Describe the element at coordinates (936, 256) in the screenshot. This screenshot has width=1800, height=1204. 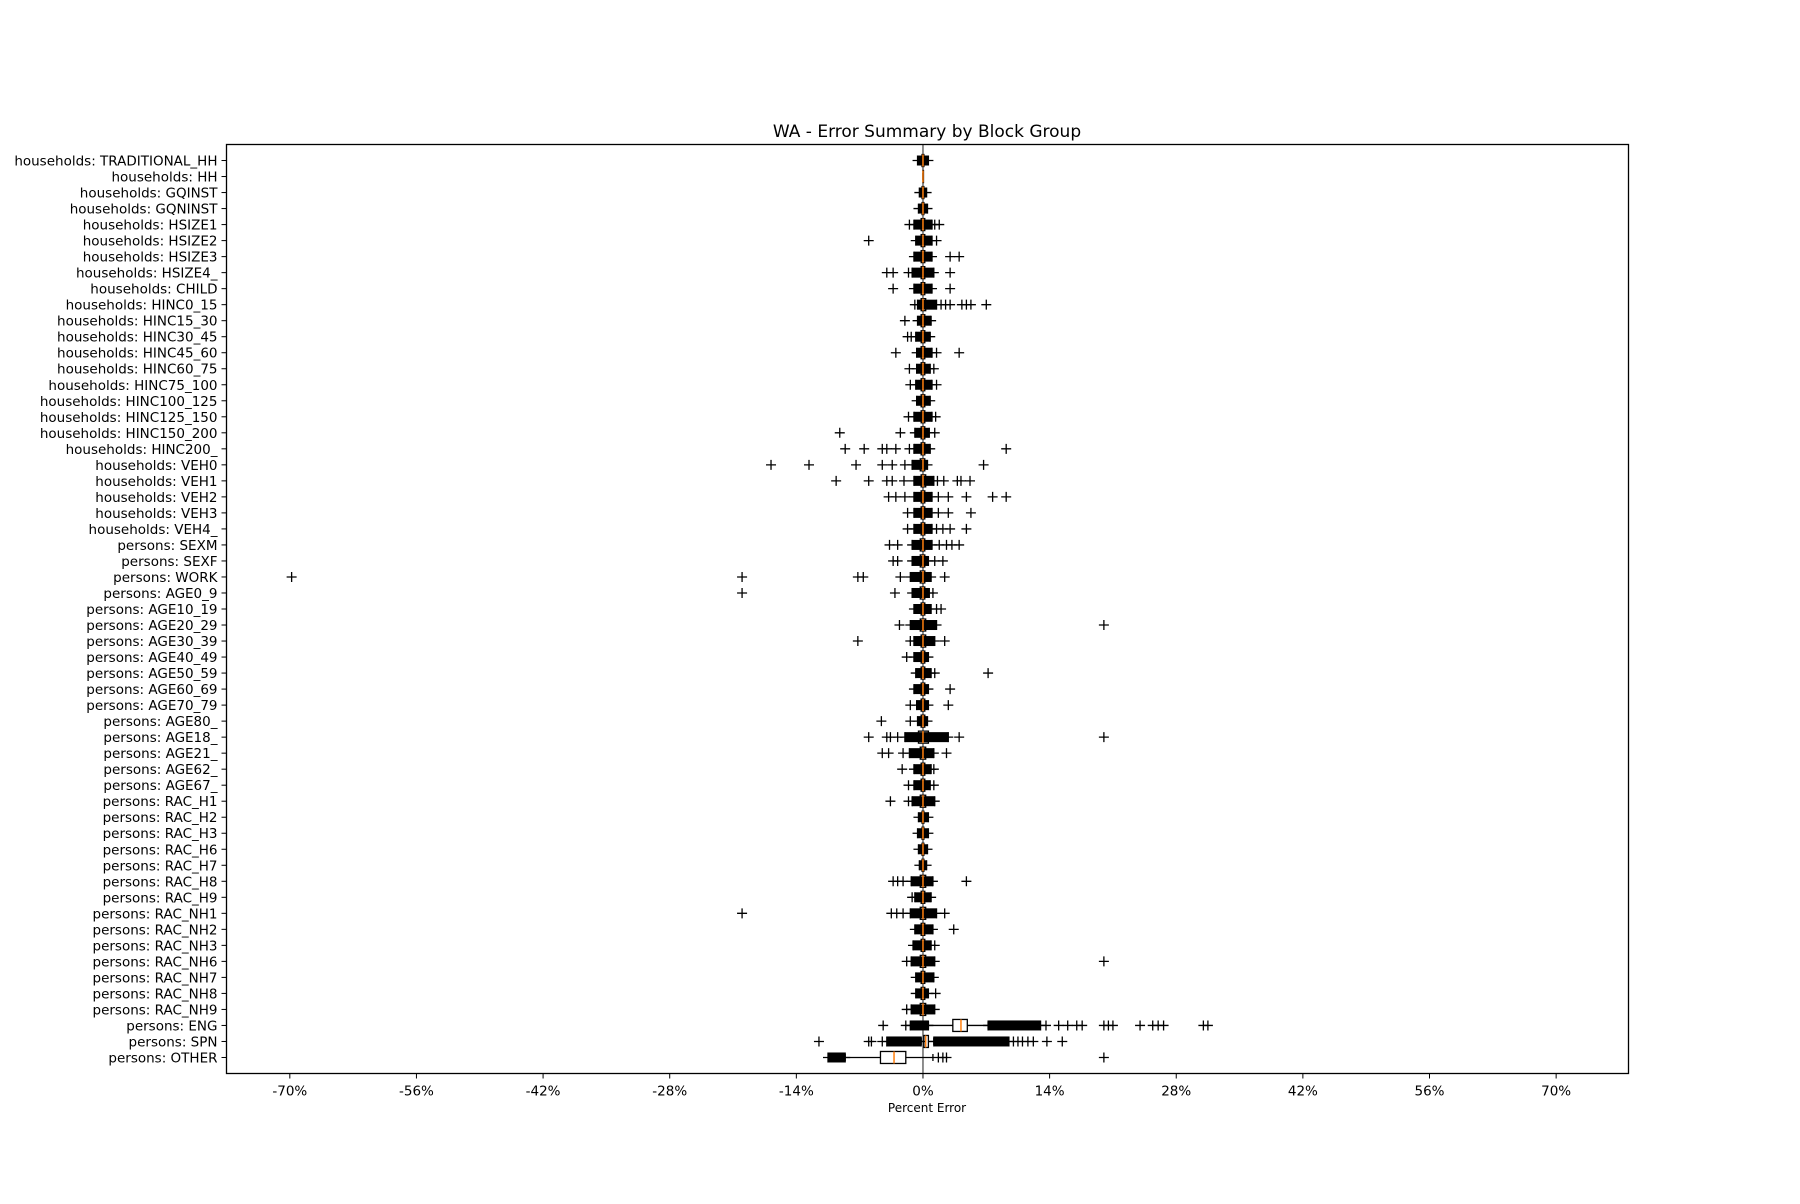
I see `box-households-hsize3` at that location.